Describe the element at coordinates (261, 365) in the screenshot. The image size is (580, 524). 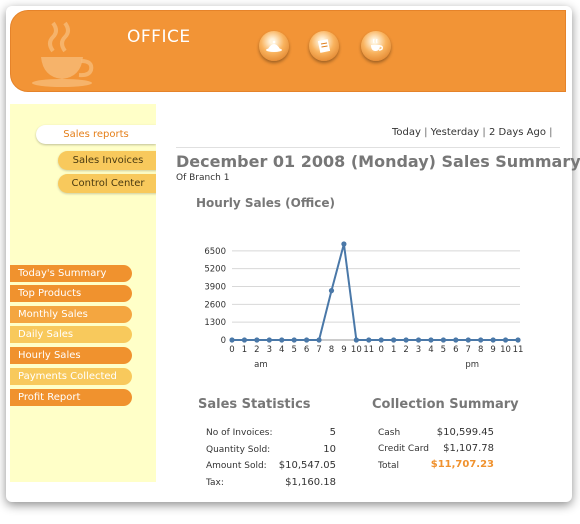
I see `period-label-am: am` at that location.